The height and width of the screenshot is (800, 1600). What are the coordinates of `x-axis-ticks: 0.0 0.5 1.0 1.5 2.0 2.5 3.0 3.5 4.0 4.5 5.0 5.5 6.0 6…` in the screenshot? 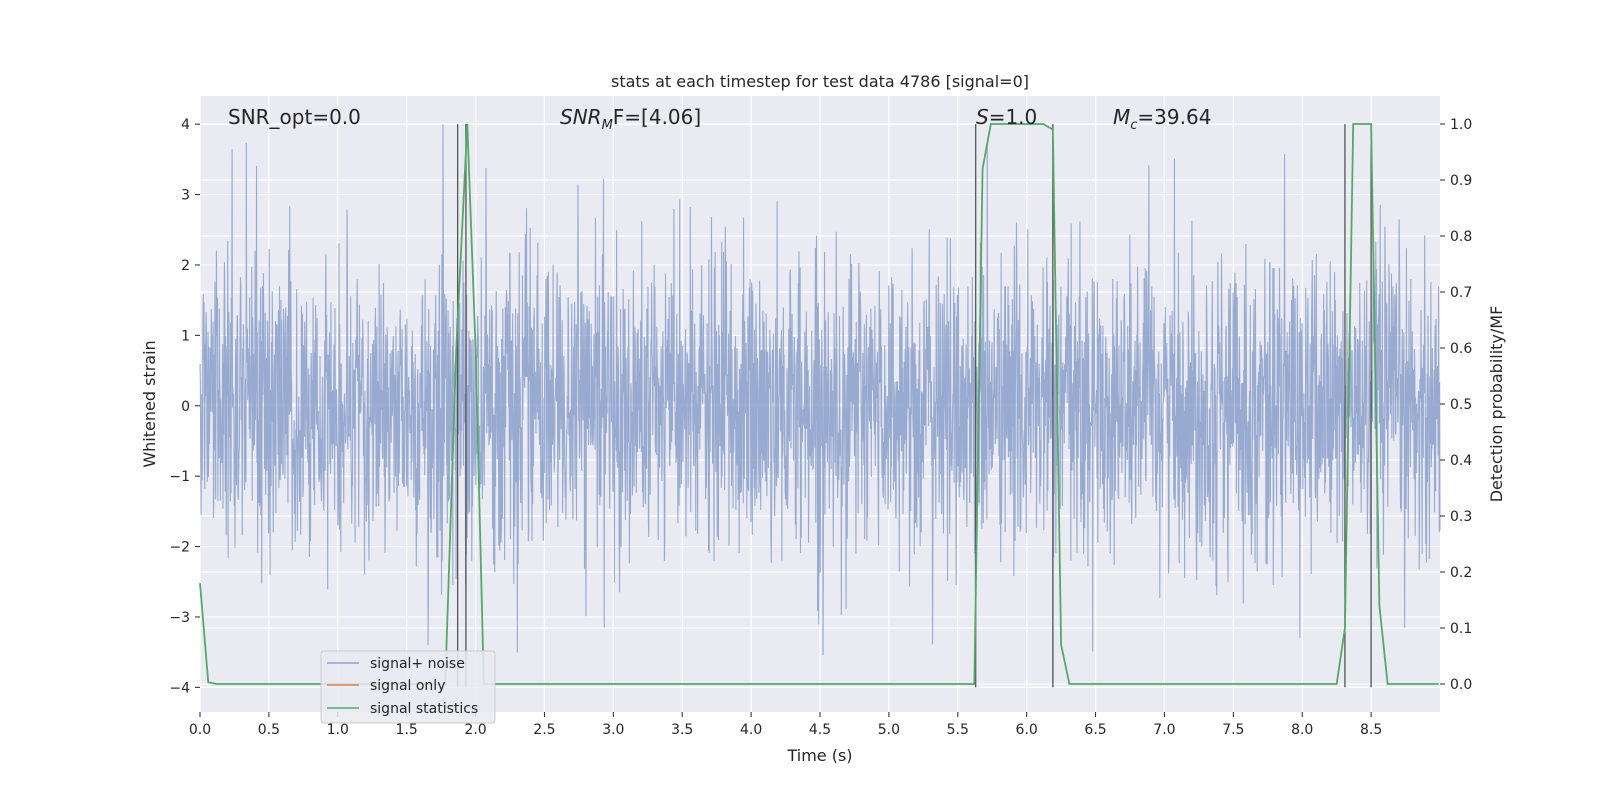 It's located at (785, 725).